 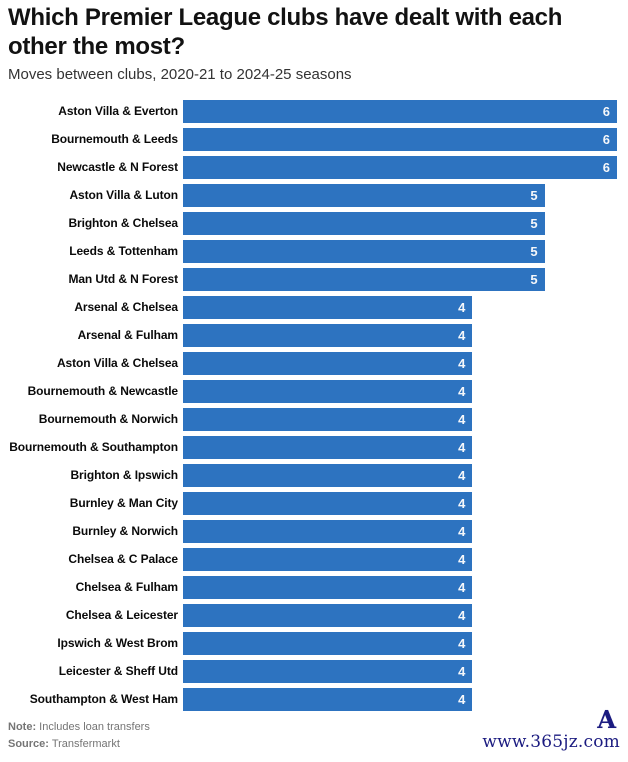 I want to click on bar-category-label: Leicester & Sheff Utd, so click(x=118, y=671).